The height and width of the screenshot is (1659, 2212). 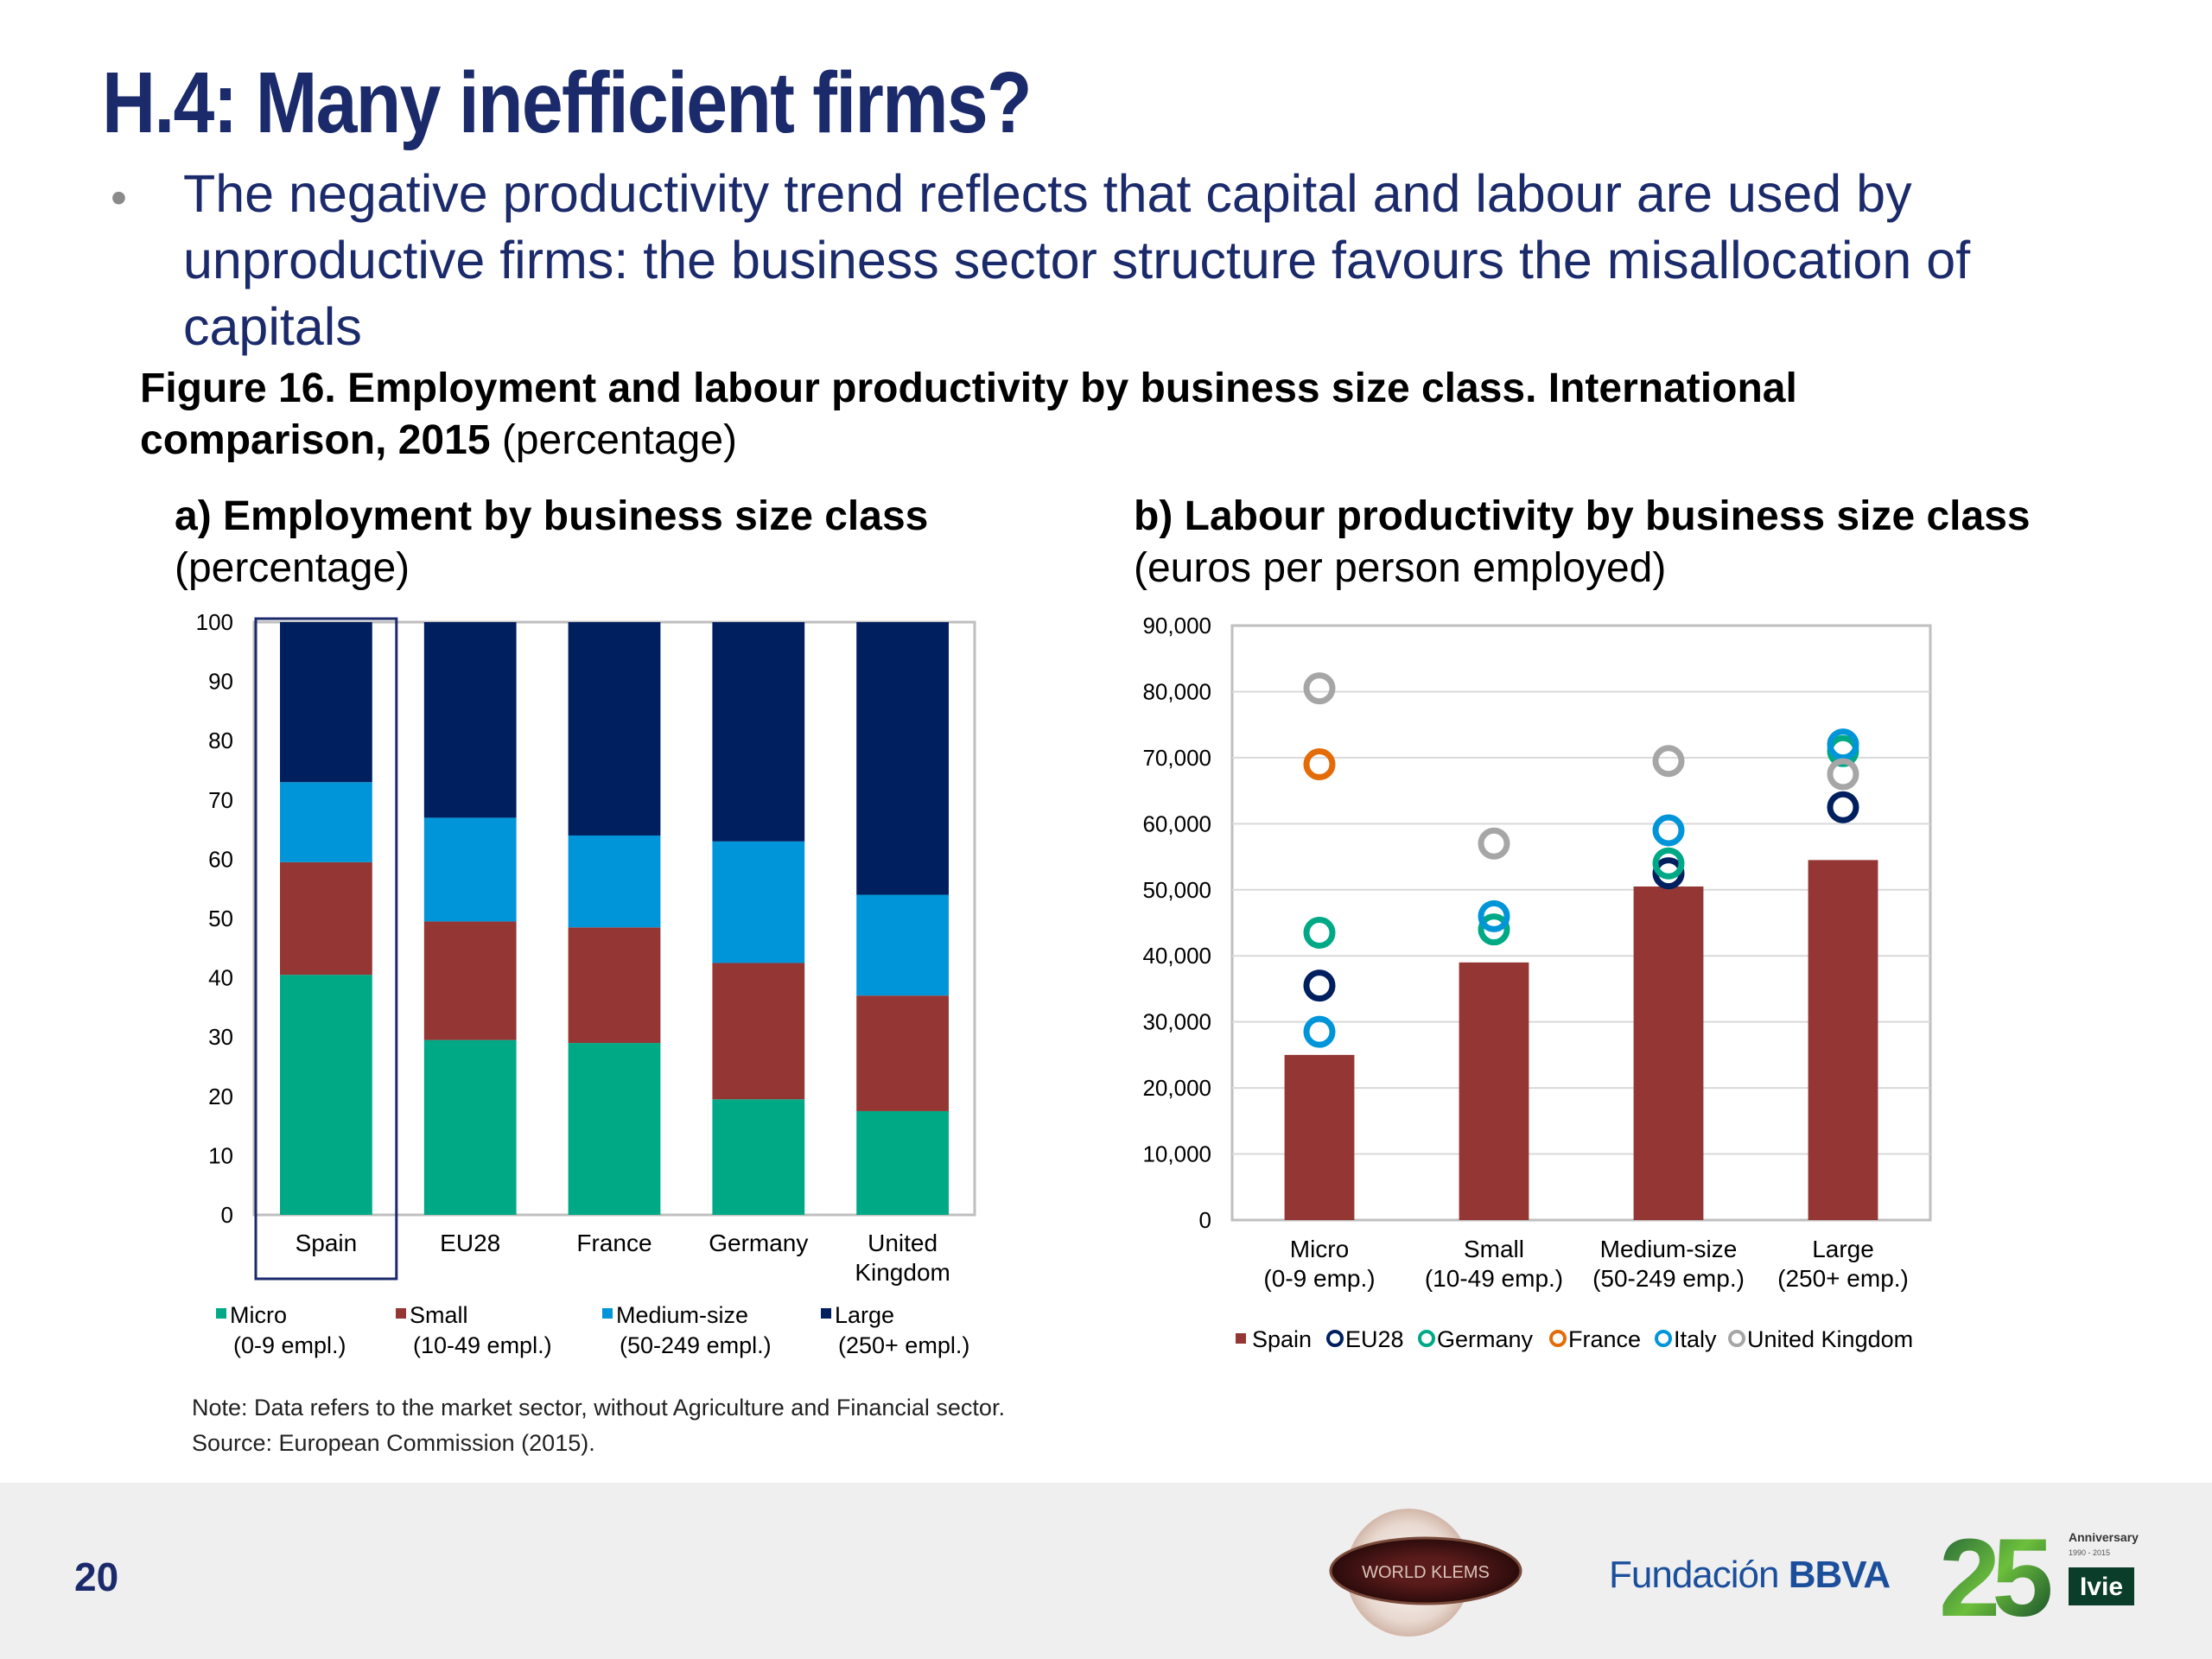 What do you see at coordinates (1668, 873) in the screenshot?
I see `chart-b-marker-eu28-medium-size` at bounding box center [1668, 873].